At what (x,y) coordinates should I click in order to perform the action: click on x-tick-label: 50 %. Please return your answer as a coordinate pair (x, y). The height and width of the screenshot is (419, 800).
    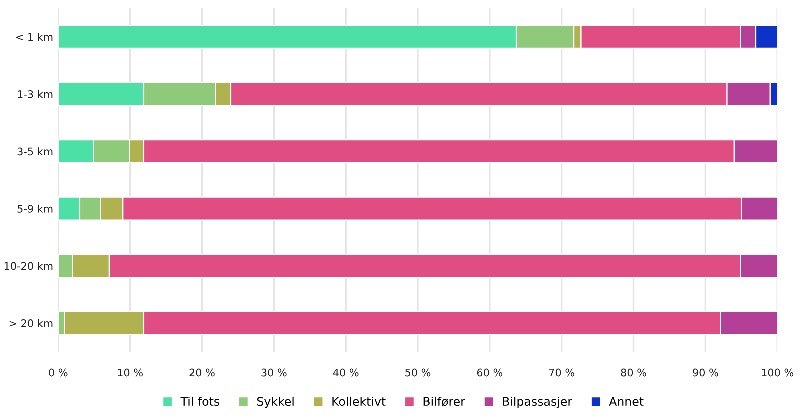
    Looking at the image, I should click on (418, 372).